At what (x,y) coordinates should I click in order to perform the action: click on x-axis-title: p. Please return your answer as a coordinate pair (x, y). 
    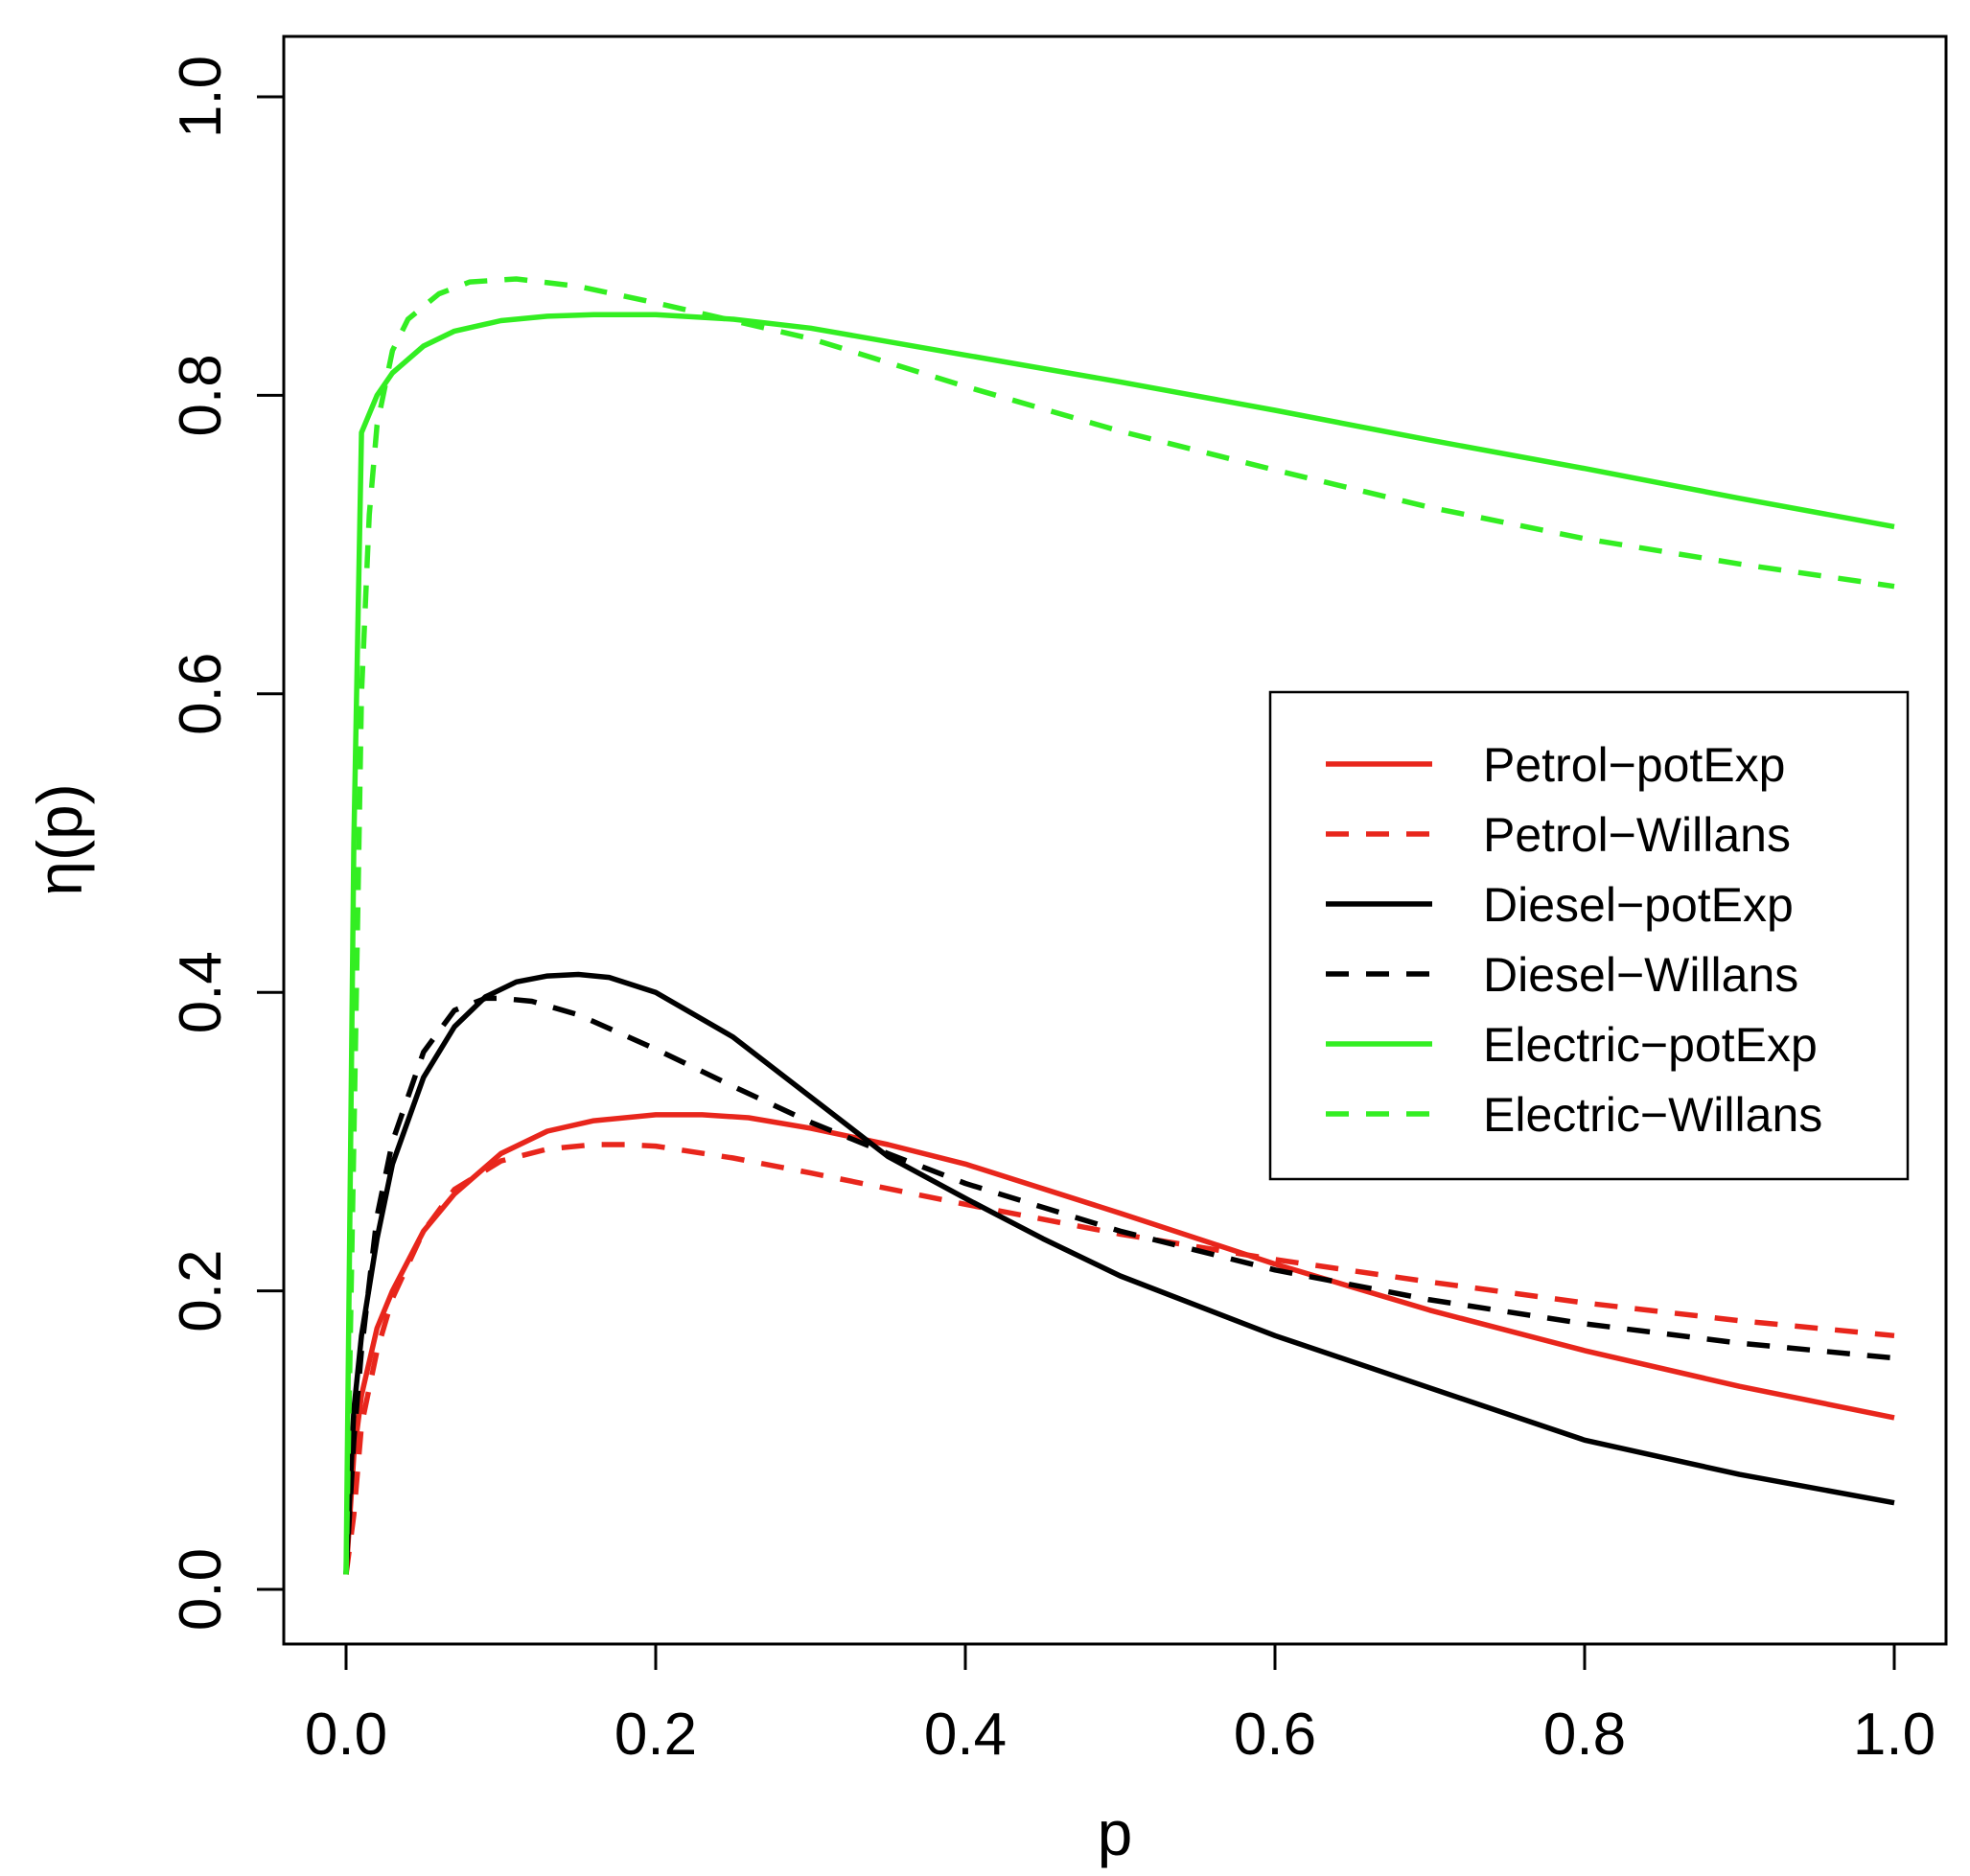
    Looking at the image, I should click on (1115, 1832).